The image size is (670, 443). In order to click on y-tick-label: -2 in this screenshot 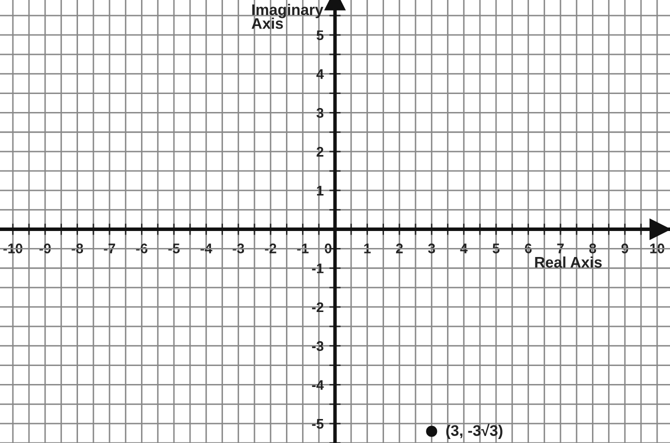, I will do `click(318, 307)`.